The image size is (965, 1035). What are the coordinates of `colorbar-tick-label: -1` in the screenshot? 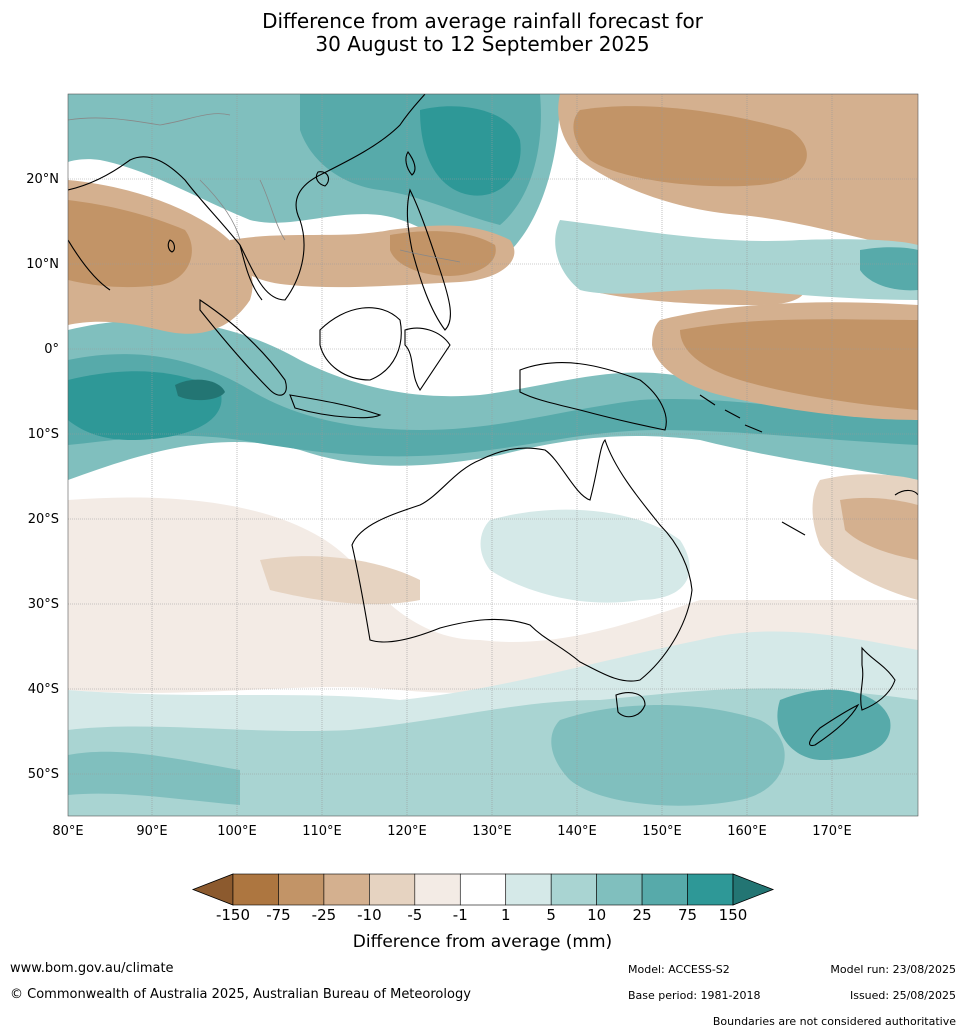 It's located at (460, 915).